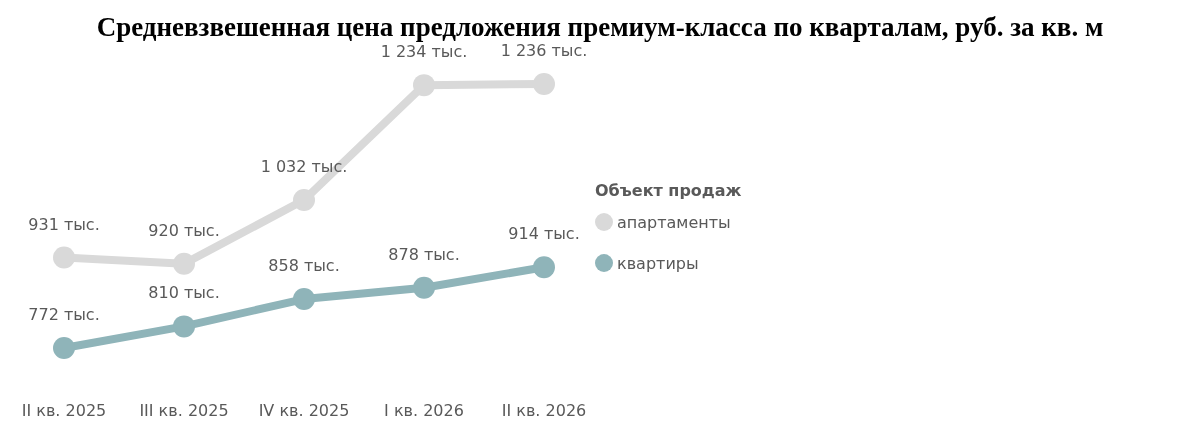  Describe the element at coordinates (184, 230) in the screenshot. I see `data-label: 920 тыс.` at that location.